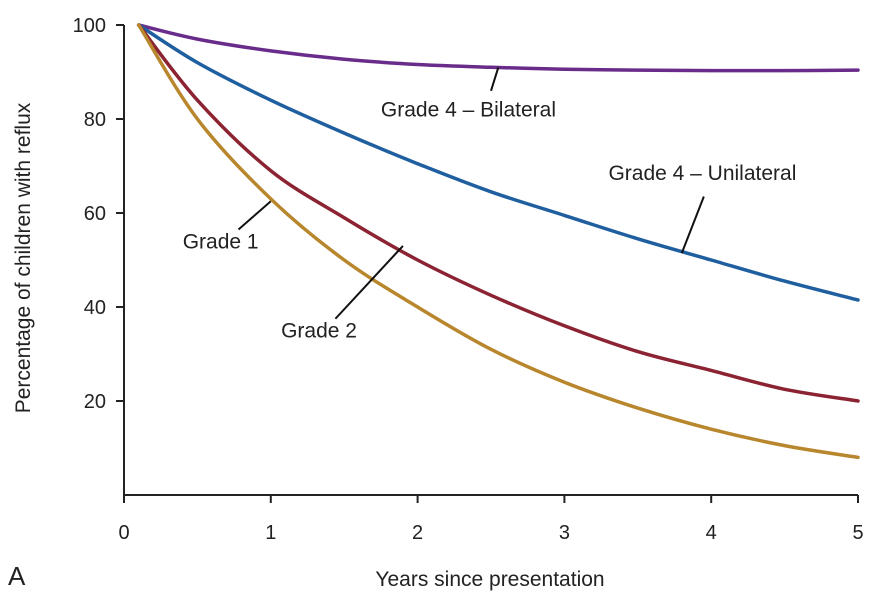  Describe the element at coordinates (17, 576) in the screenshot. I see `panel-label: A` at that location.